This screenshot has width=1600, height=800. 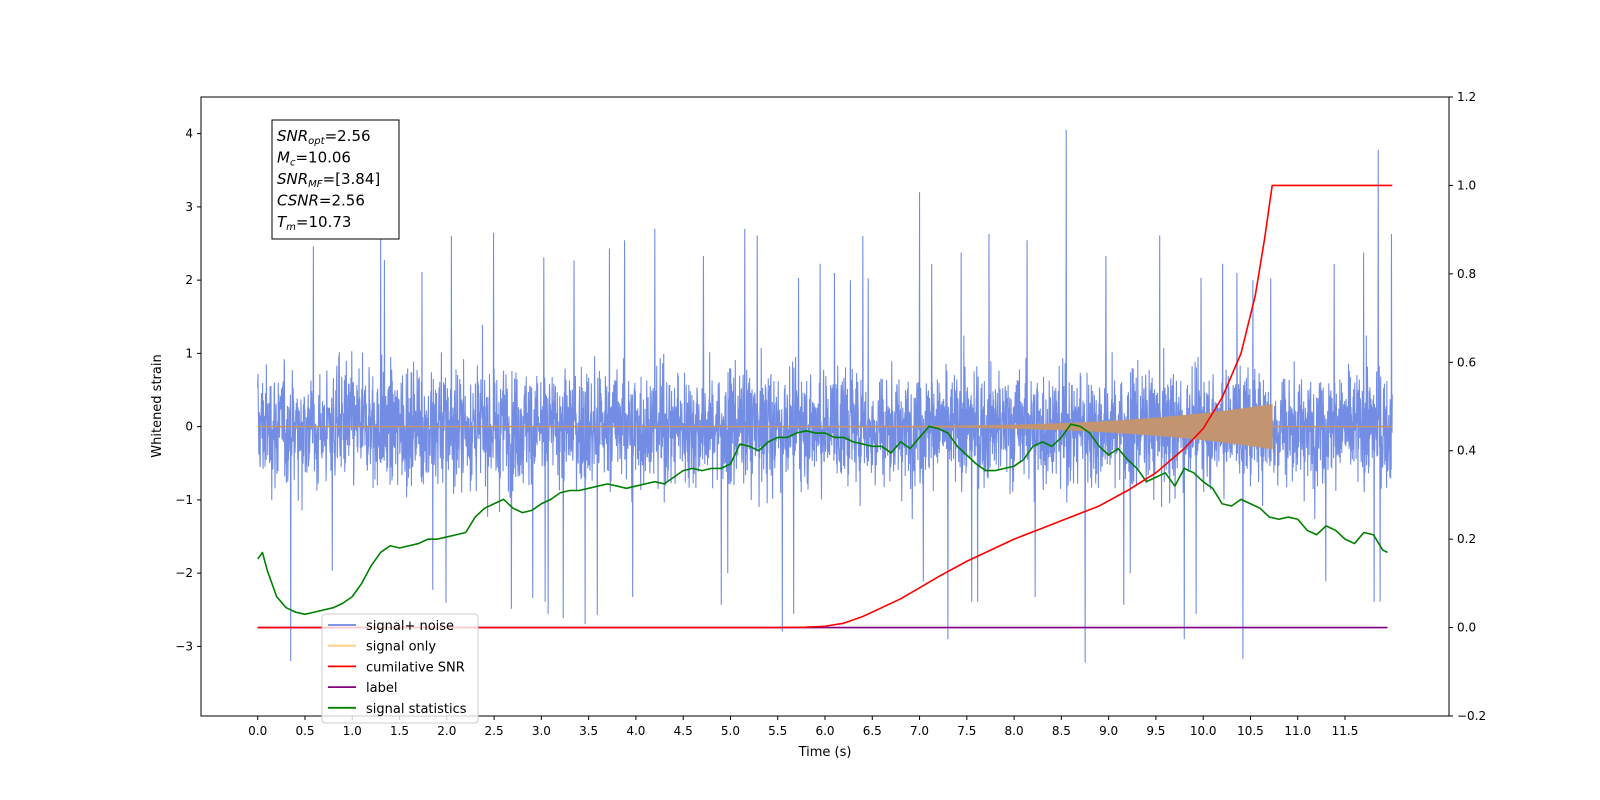 I want to click on info-value: =10.73, so click(x=324, y=222).